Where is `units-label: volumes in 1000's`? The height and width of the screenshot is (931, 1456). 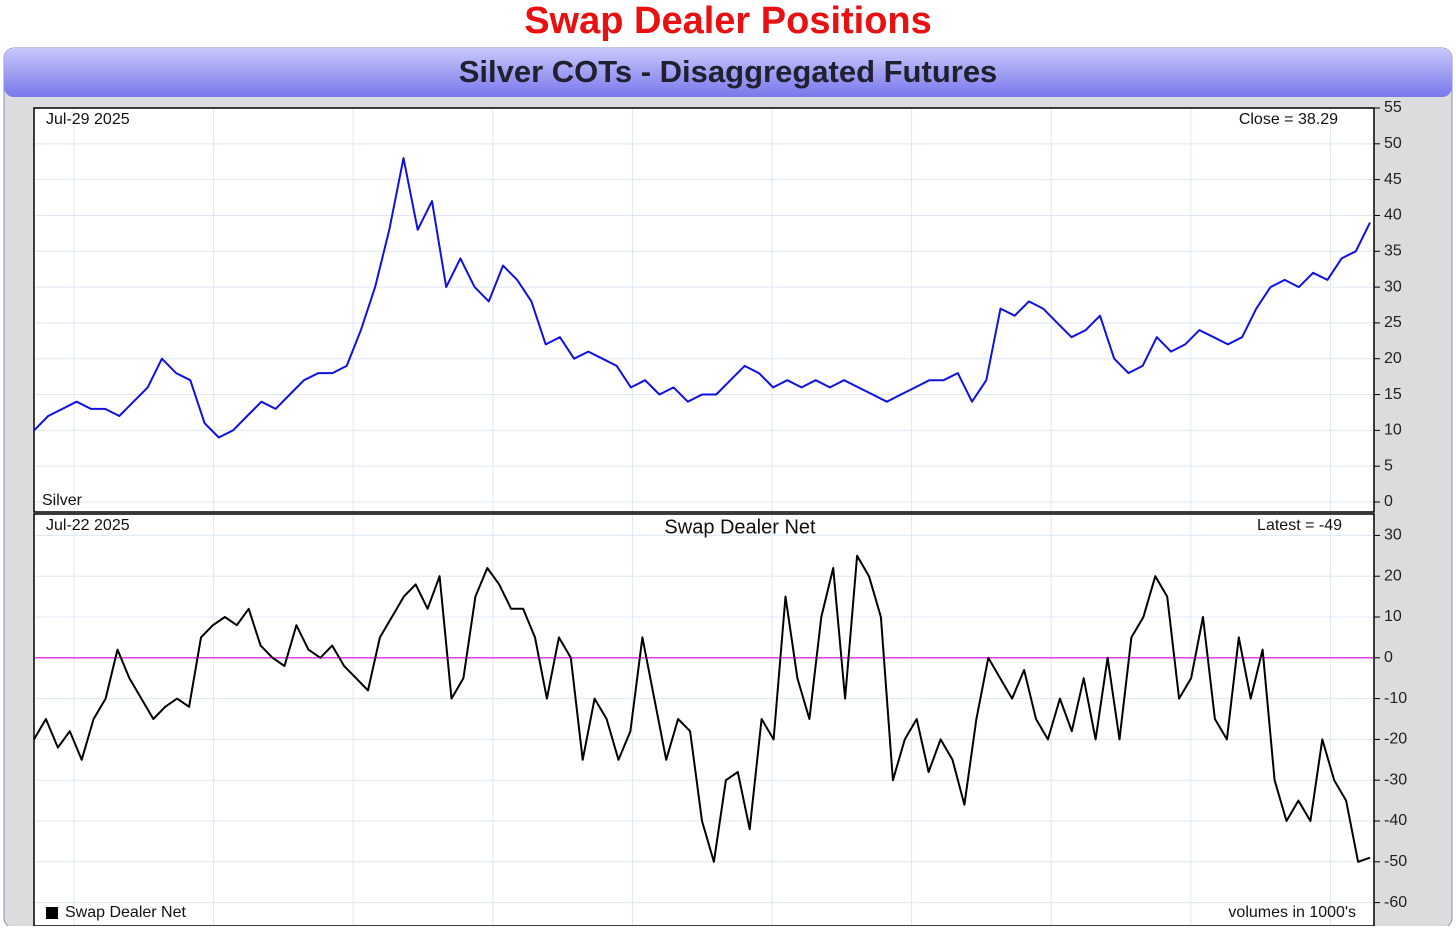 units-label: volumes in 1000's is located at coordinates (1292, 912).